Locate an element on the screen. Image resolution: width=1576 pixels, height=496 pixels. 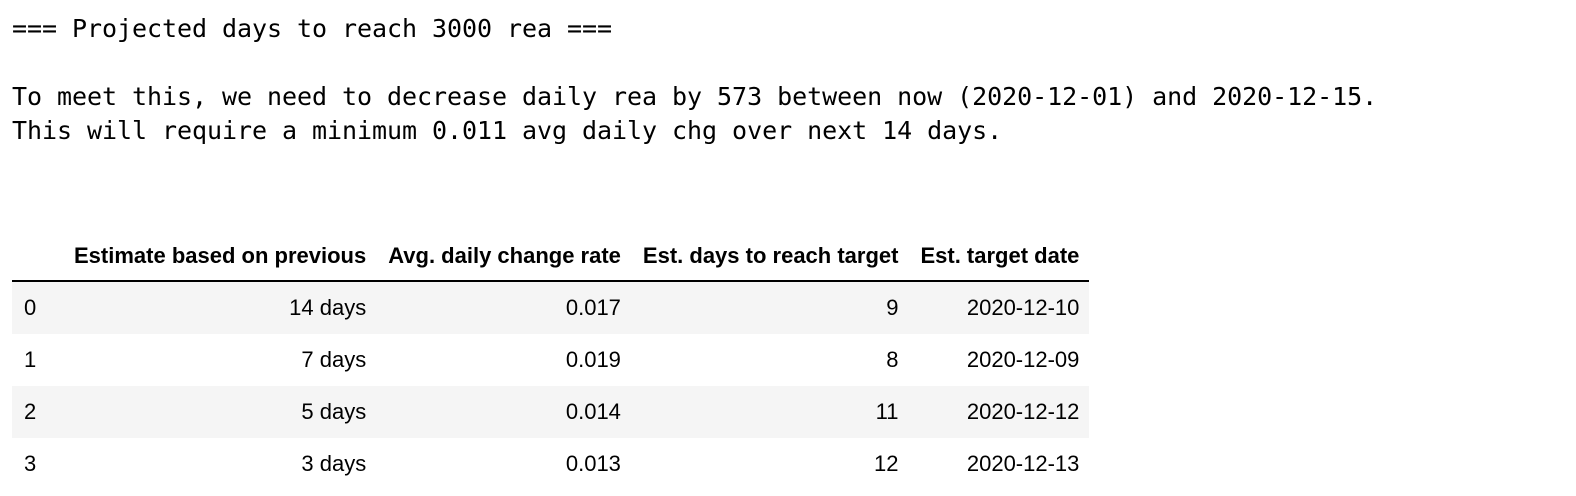
projection-heading: === Projected days to reach 3000 rea === is located at coordinates (312, 28).